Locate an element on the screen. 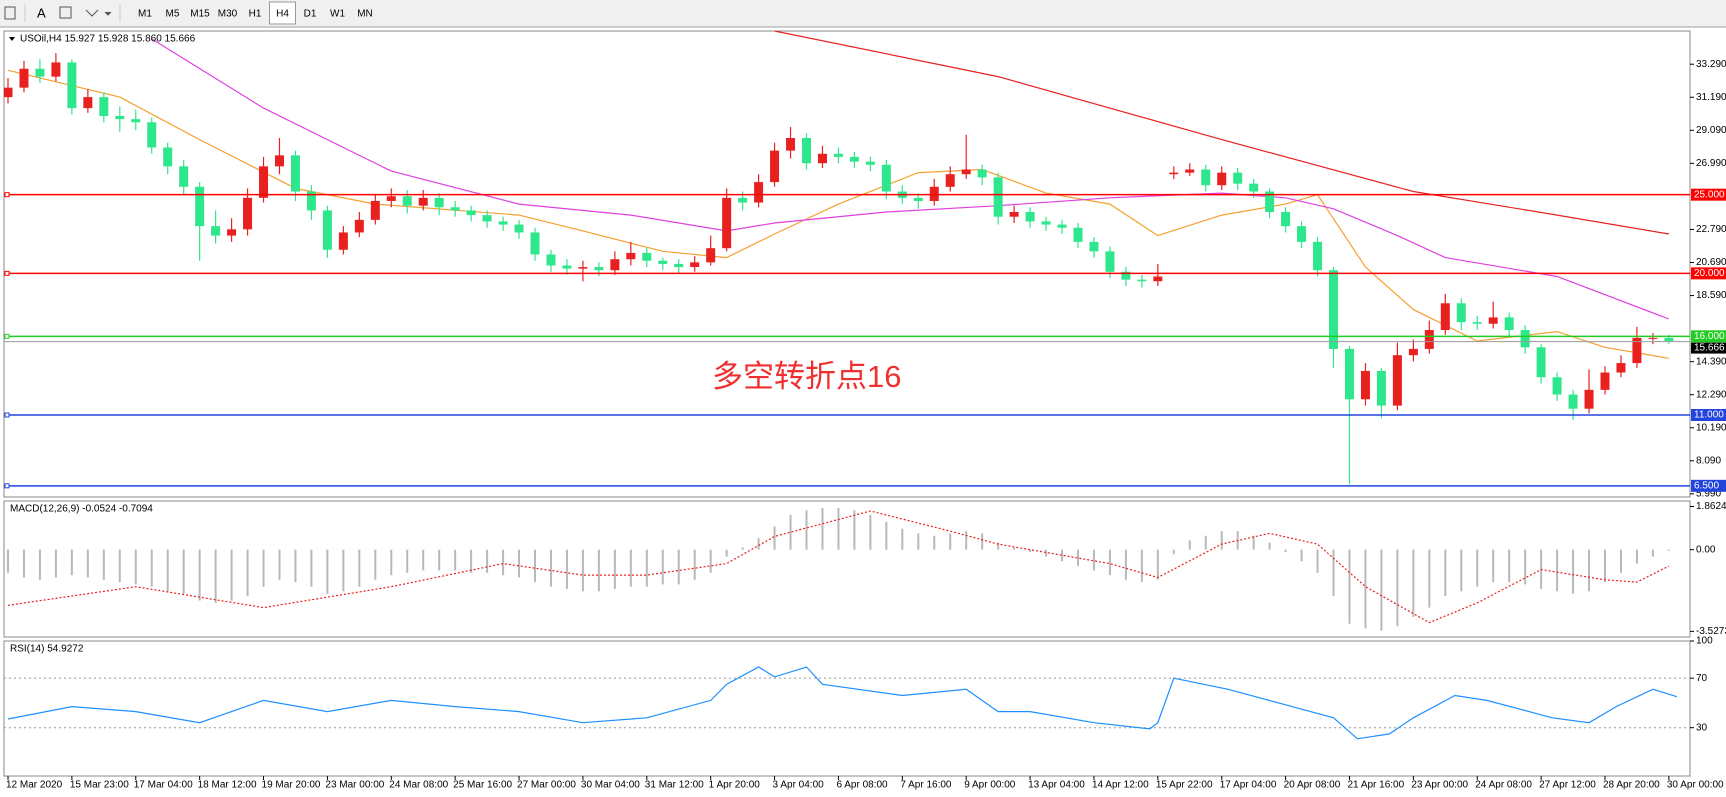 This screenshot has width=1726, height=797. x-tick-label: 28 Apr 20:00 is located at coordinates (1631, 785).